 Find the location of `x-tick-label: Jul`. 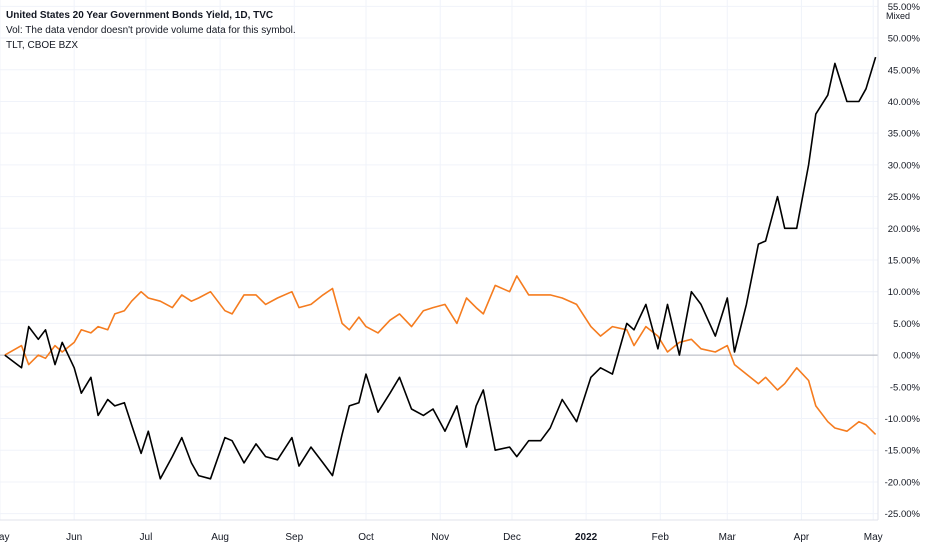

x-tick-label: Jul is located at coordinates (146, 537).